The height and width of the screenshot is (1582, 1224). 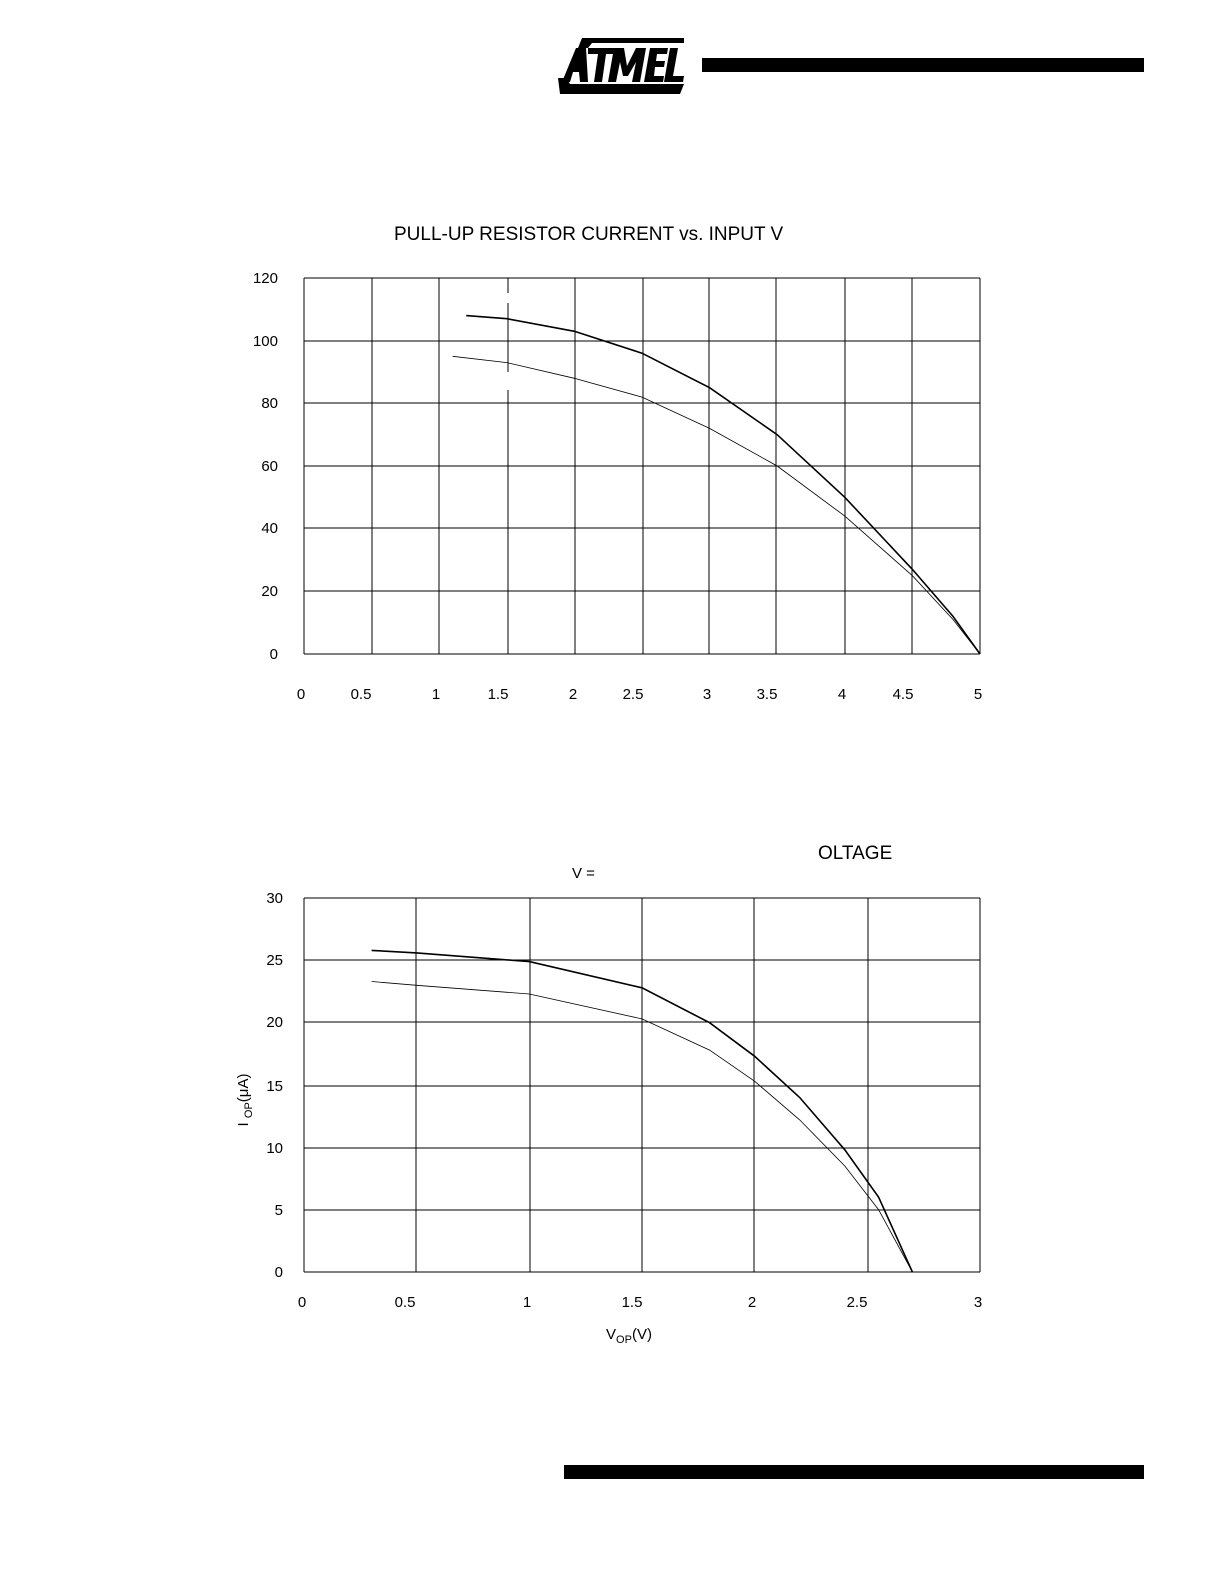 I want to click on chart2-x-tick-label: 0, so click(x=302, y=1302).